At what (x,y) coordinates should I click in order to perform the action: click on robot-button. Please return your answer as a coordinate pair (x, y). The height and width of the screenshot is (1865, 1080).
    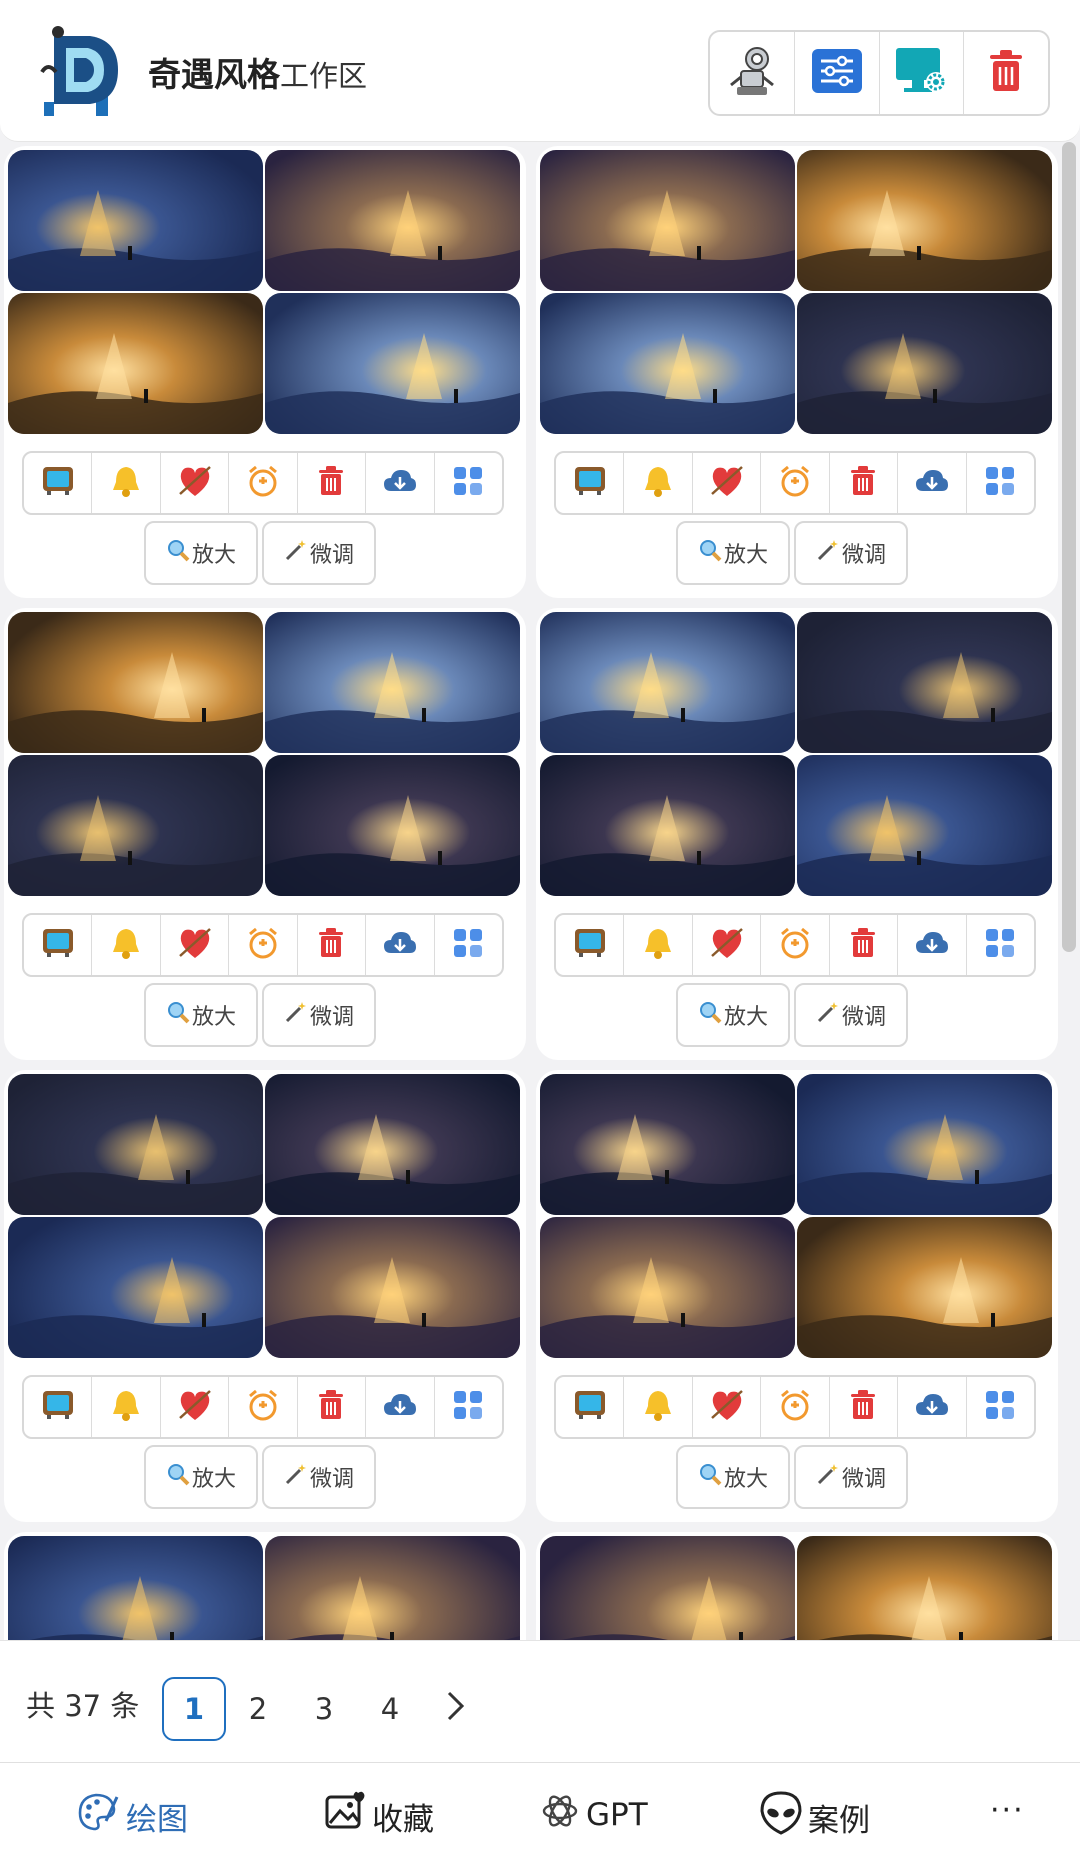
    Looking at the image, I should click on (752, 73).